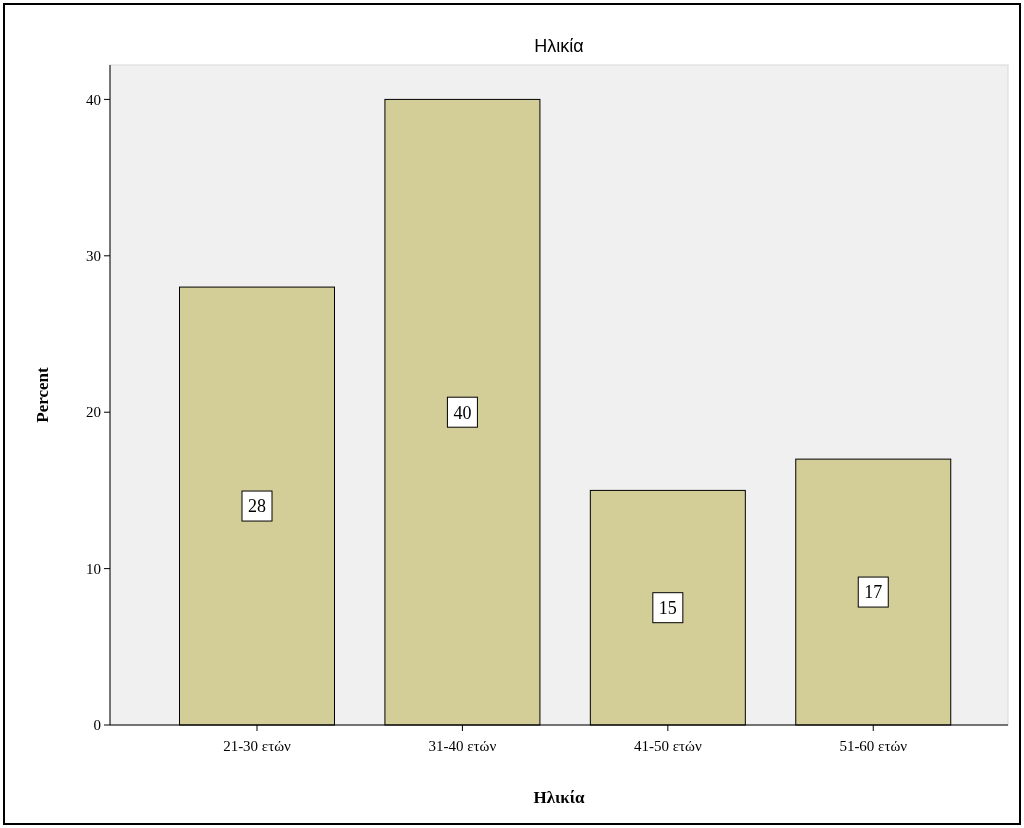  What do you see at coordinates (667, 746) in the screenshot?
I see `x-tick-label: 41-50 ετών` at bounding box center [667, 746].